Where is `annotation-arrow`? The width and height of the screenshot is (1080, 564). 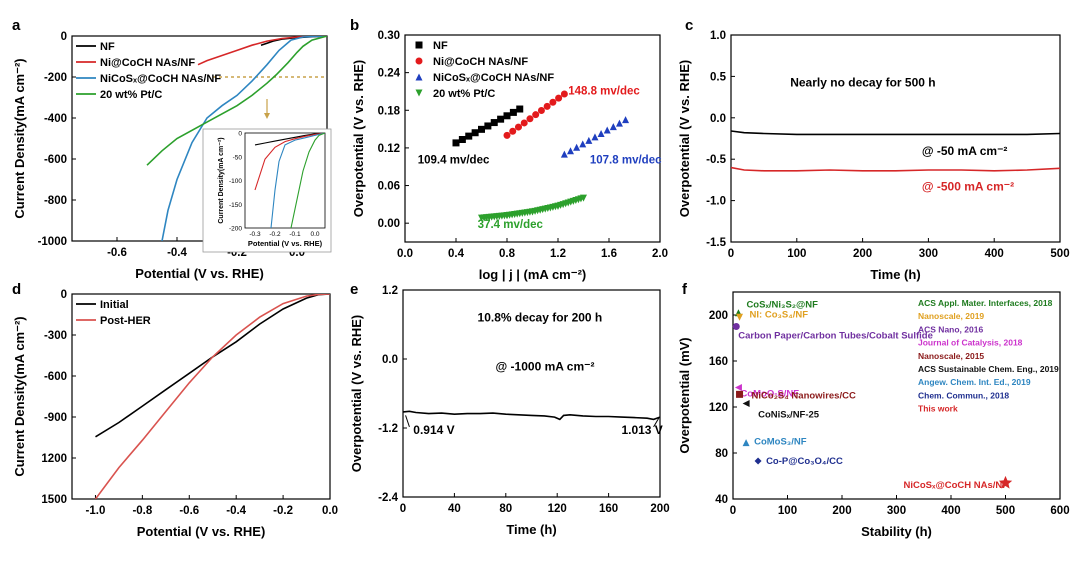
annotation-arrow is located at coordinates (656, 422).